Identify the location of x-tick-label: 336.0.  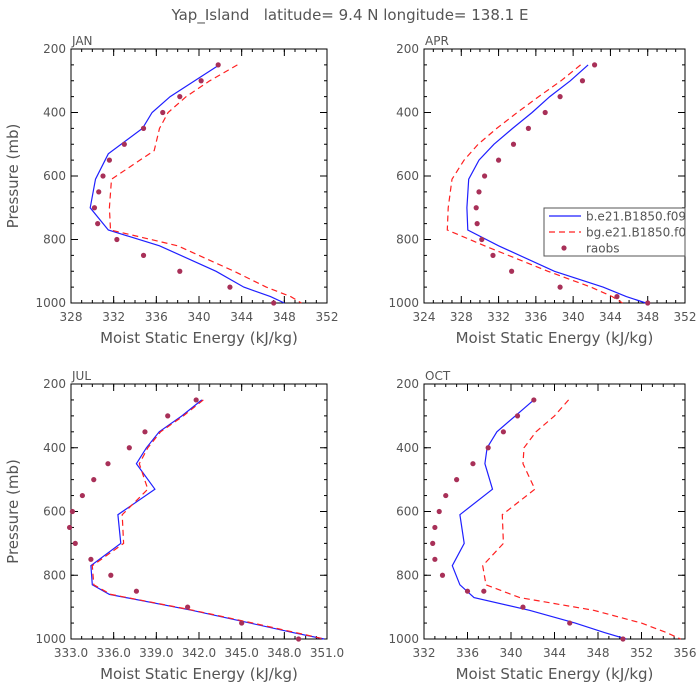
(113, 653).